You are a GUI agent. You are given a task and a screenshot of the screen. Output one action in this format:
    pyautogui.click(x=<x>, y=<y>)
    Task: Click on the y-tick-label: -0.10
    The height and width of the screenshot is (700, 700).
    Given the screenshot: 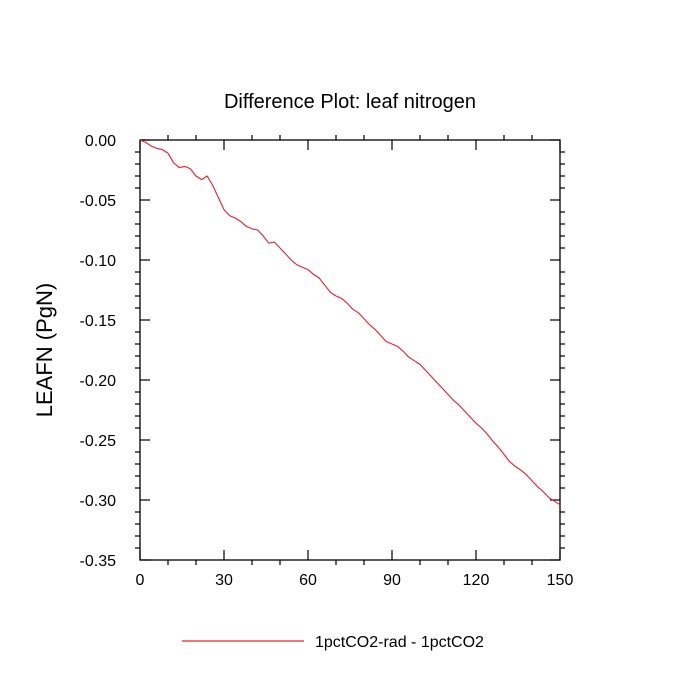 What is the action you would take?
    pyautogui.click(x=98, y=261)
    